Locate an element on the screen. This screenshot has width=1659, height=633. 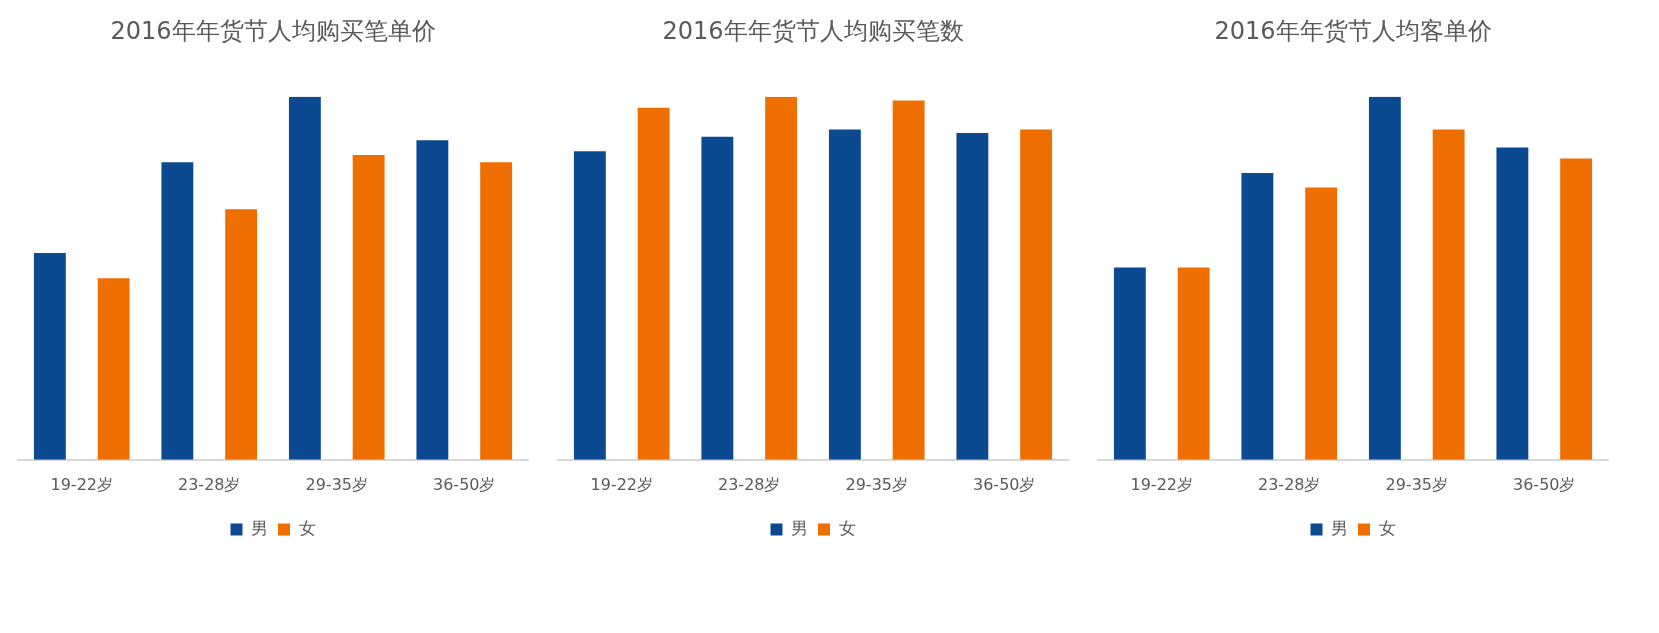
chart-title: 2016年年货节人均购买笔单价 is located at coordinates (273, 30).